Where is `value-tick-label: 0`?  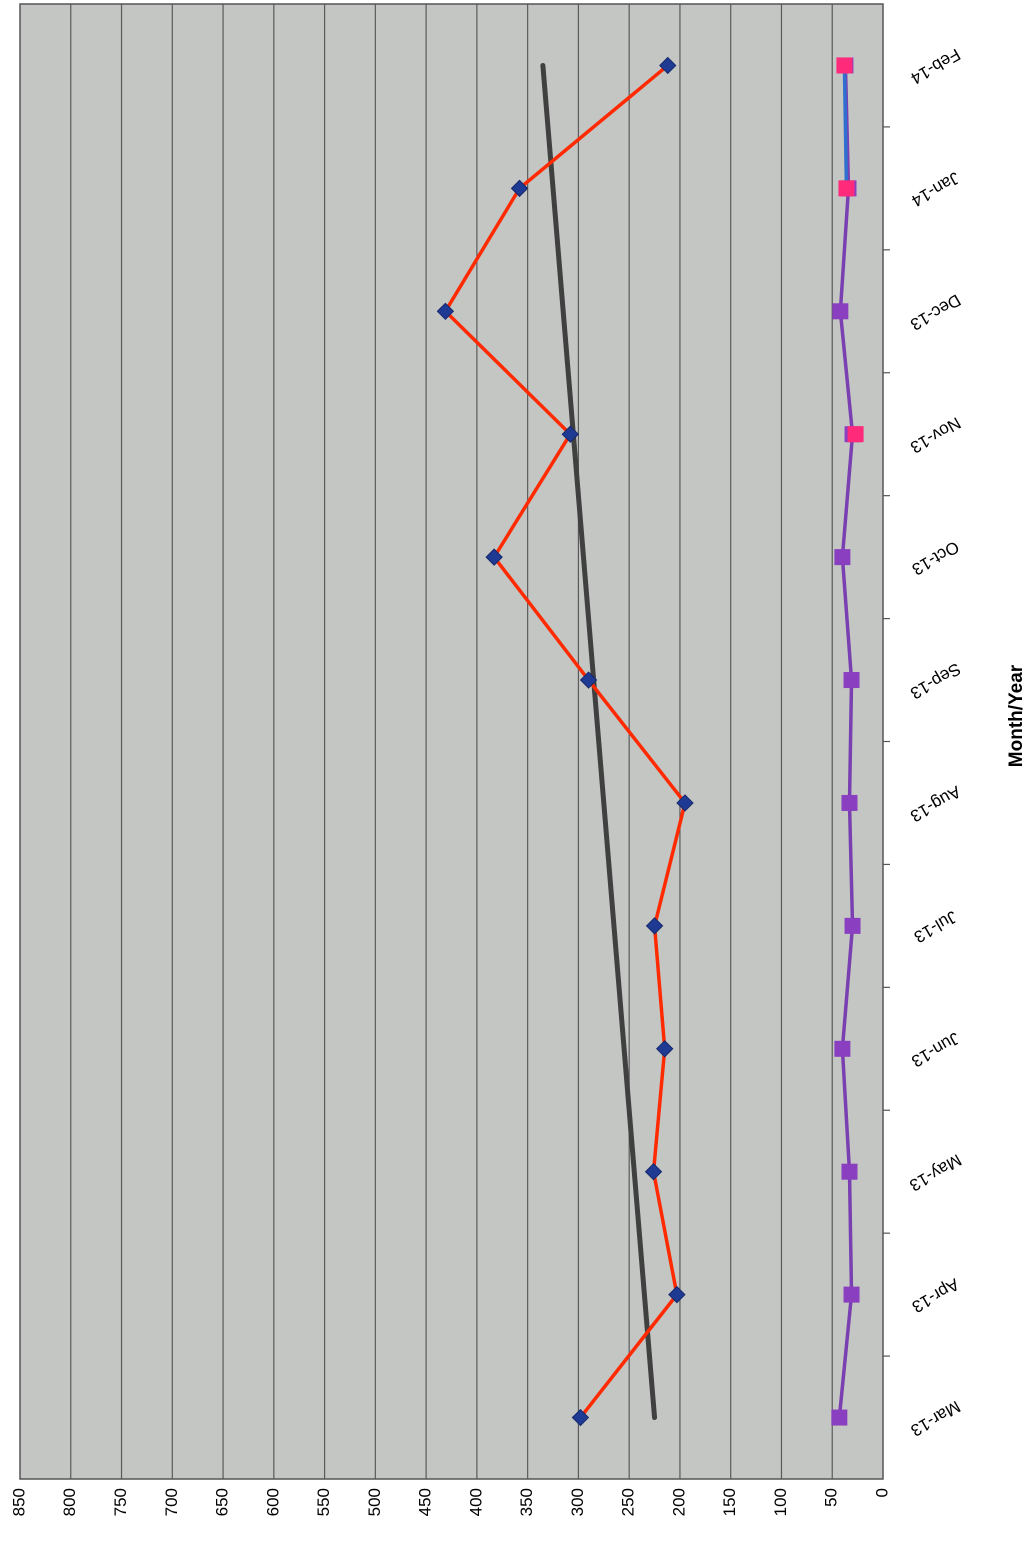 value-tick-label: 0 is located at coordinates (881, 1492).